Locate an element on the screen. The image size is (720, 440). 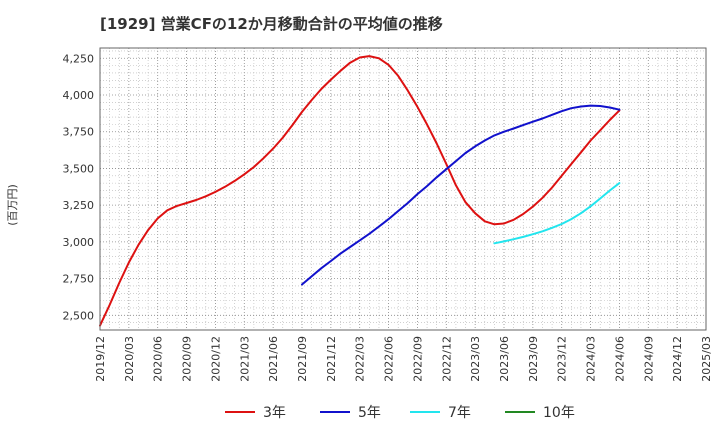
y-tick-label: 3,750 is located at coordinates (79, 132).